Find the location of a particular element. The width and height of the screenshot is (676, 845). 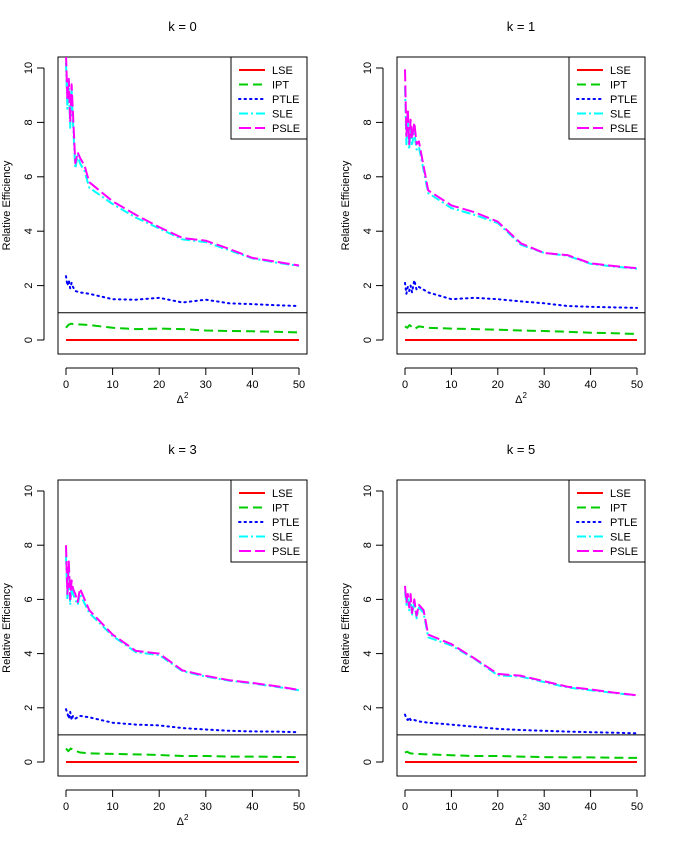

chart-title: k = 3 is located at coordinates (182, 449).